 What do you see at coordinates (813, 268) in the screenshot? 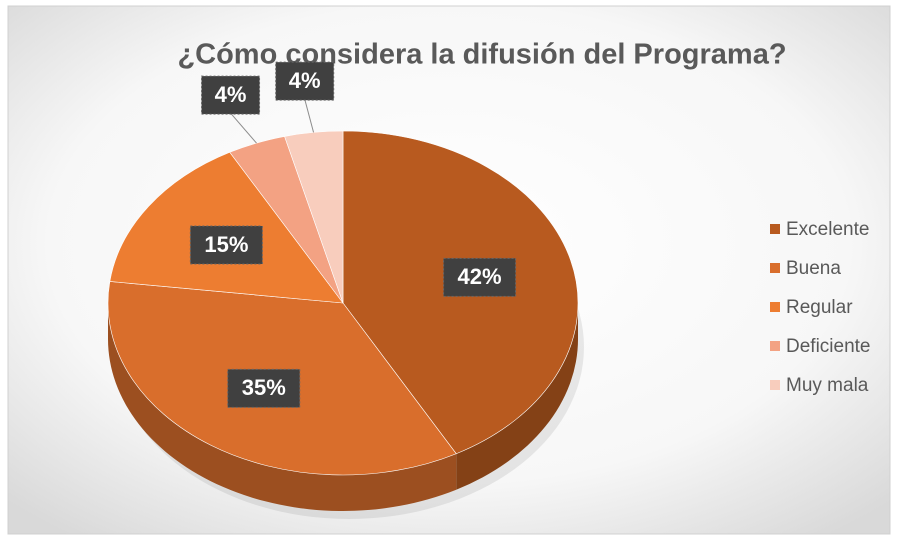
I see `legend-label: Buena` at bounding box center [813, 268].